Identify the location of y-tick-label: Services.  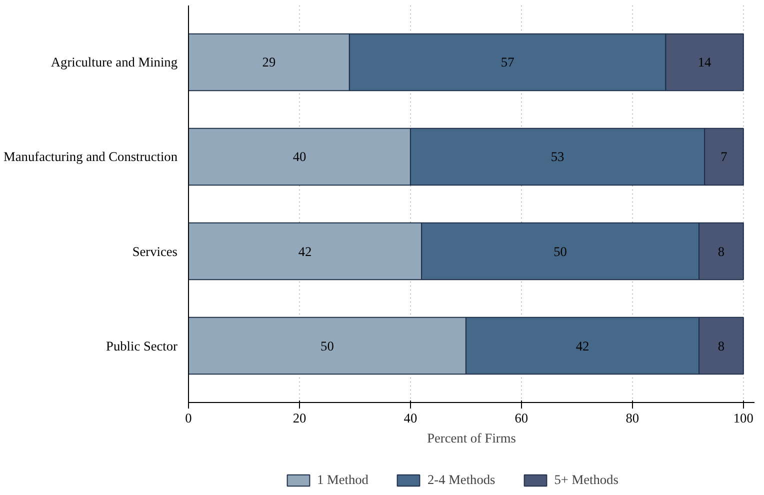
(155, 251).